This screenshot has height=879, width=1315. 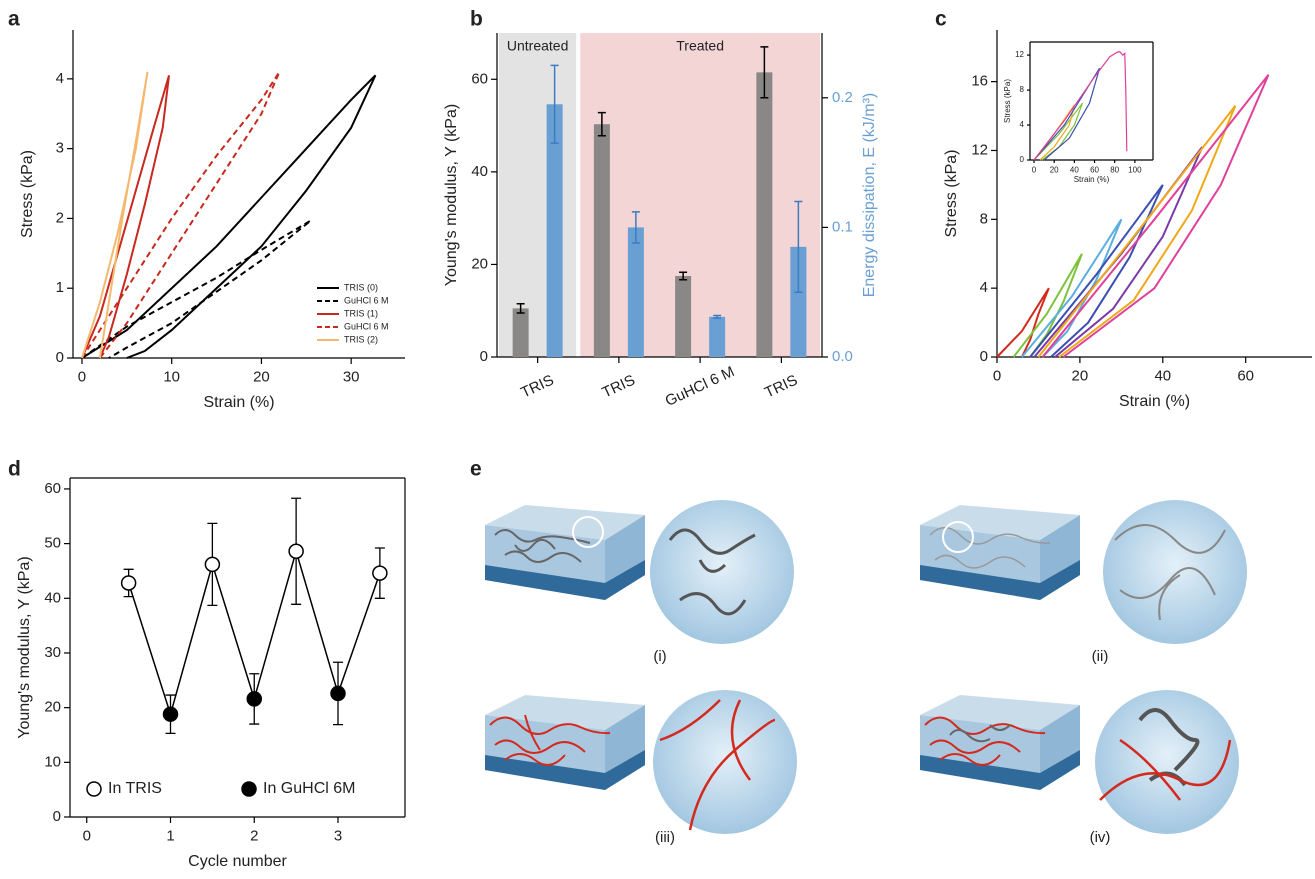 What do you see at coordinates (665, 837) in the screenshot?
I see `schematic-label: (iii)` at bounding box center [665, 837].